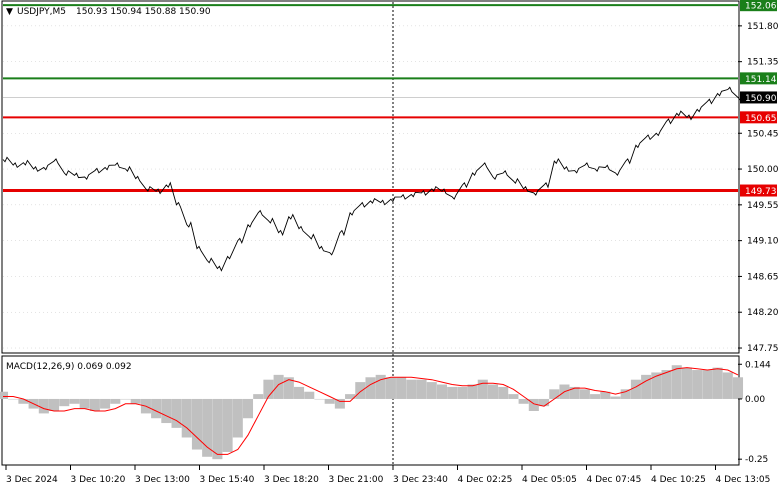 The width and height of the screenshot is (781, 489). Describe the element at coordinates (756, 460) in the screenshot. I see `macd-y-tick-label: -0.25` at that location.